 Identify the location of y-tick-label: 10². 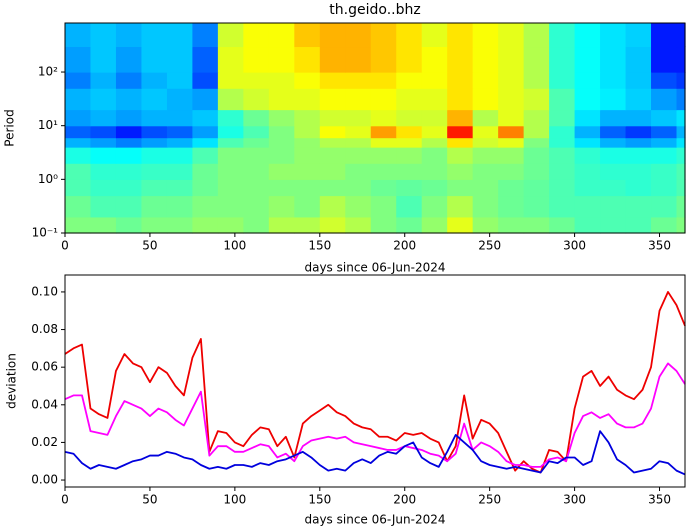
(48, 72).